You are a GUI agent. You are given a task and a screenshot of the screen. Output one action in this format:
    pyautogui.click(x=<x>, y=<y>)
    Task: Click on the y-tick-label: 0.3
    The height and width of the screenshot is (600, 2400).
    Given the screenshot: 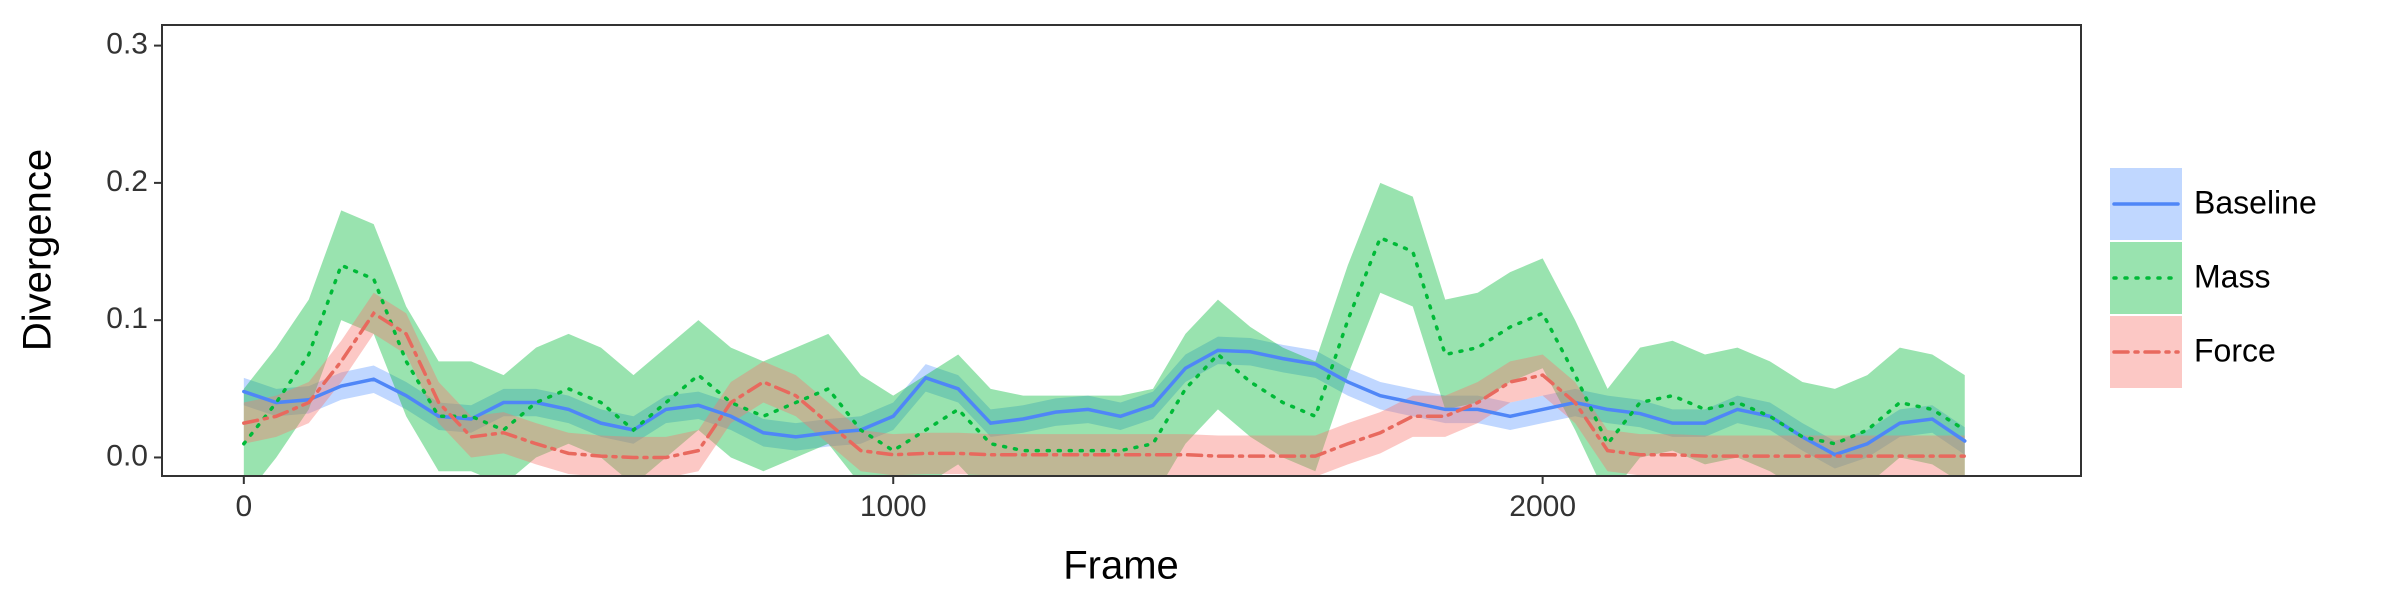 What is the action you would take?
    pyautogui.click(x=127, y=44)
    